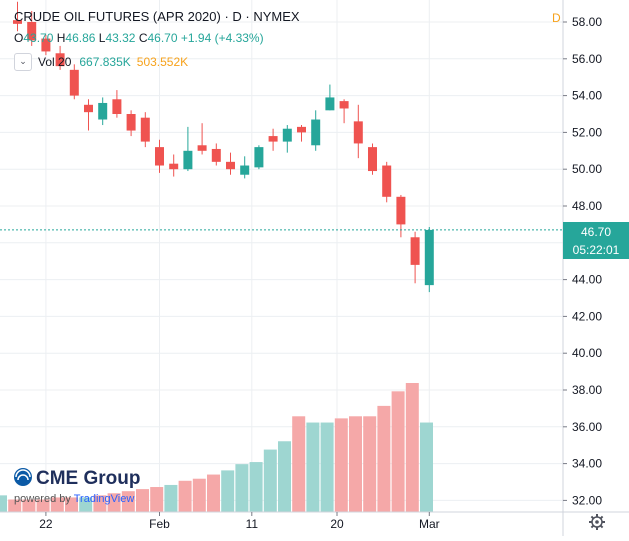 This screenshot has width=629, height=541. Describe the element at coordinates (587, 206) in the screenshot. I see `y-tick-label: 48.00` at that location.